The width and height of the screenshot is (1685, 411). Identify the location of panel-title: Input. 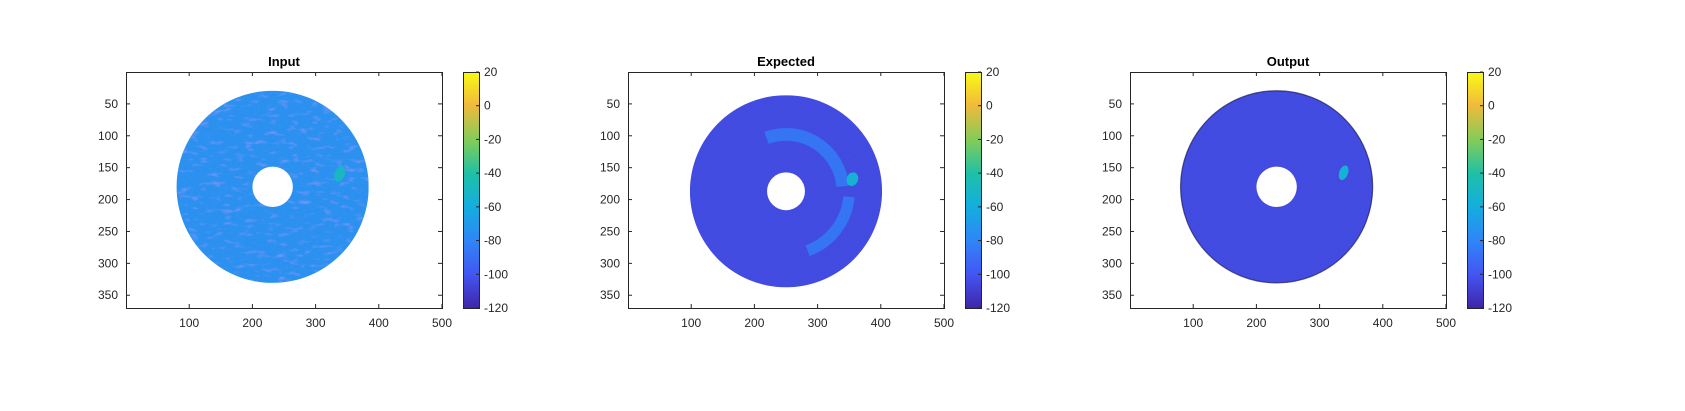
(284, 61).